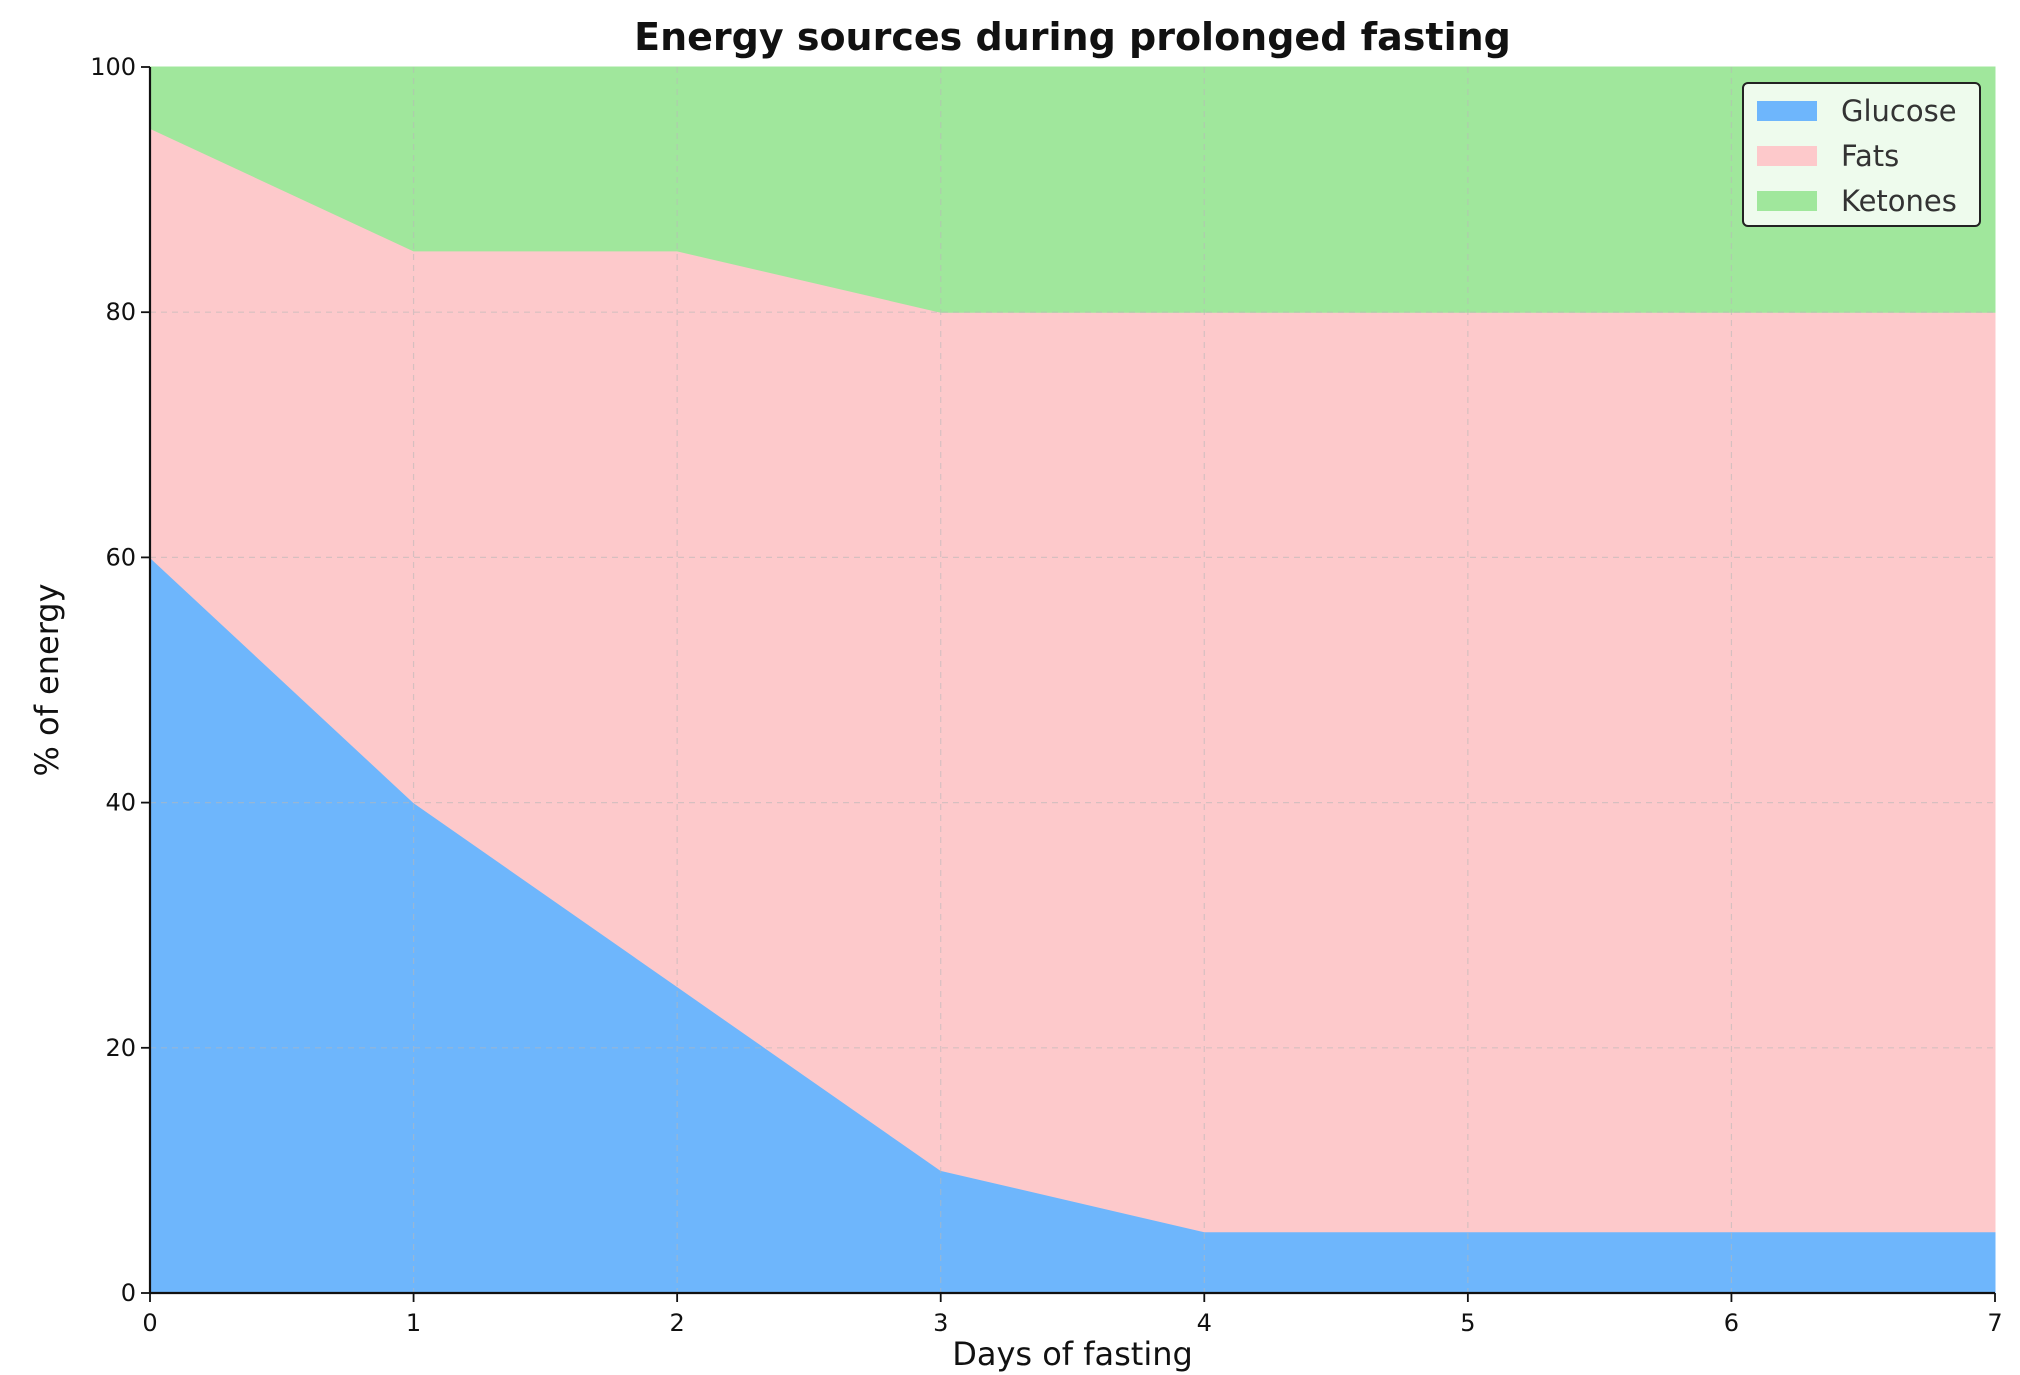  Describe the element at coordinates (1072, 37) in the screenshot. I see `chart-title: Energy sources during prolonged fasting` at that location.